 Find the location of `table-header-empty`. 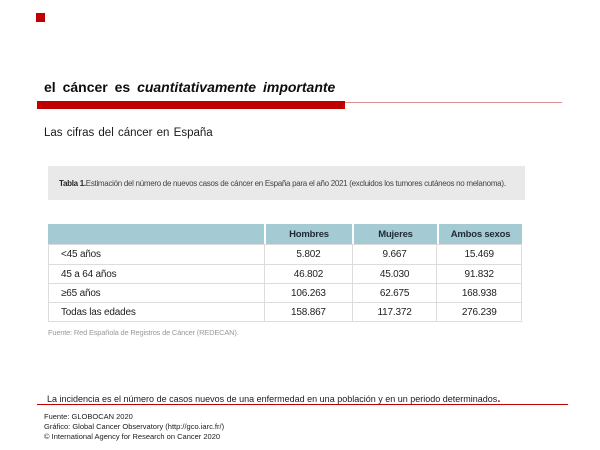

table-header-empty is located at coordinates (156, 234).